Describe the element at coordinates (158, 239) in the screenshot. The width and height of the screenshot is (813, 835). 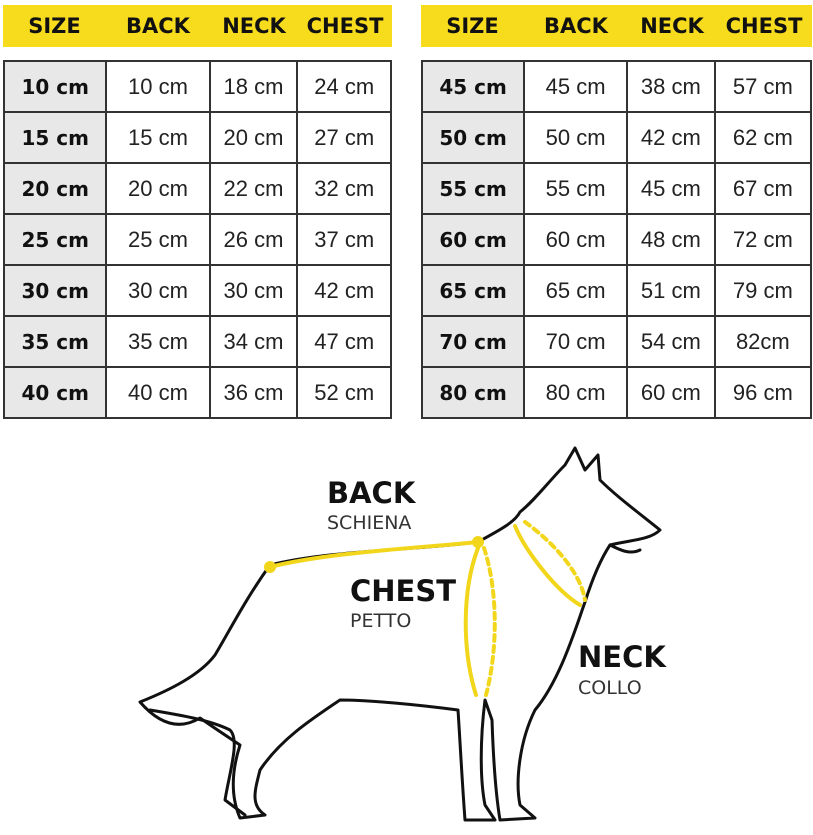
I see `back-cell: 25 cm` at that location.